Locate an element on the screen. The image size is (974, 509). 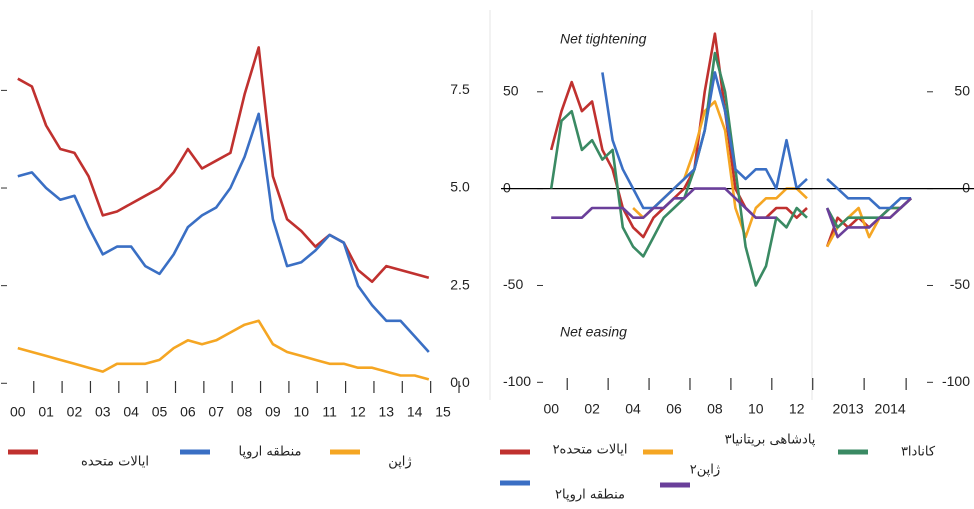
legend-label: منطقه اروپا is located at coordinates (270, 452).